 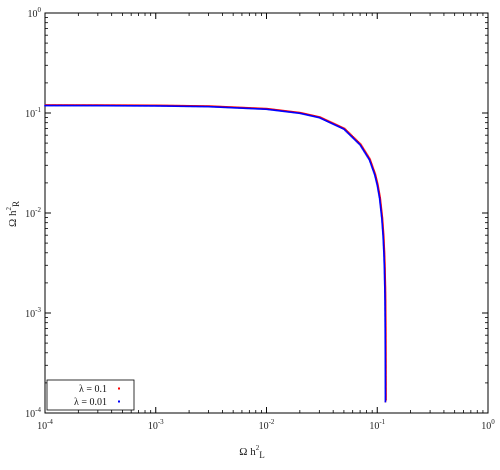 What do you see at coordinates (33, 113) in the screenshot?
I see `y-tick-label: 10⁻¹` at bounding box center [33, 113].